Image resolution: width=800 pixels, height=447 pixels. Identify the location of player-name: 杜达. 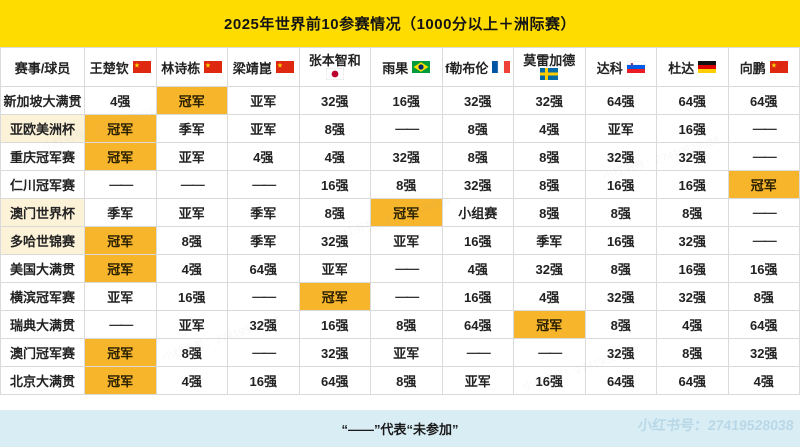
(681, 68).